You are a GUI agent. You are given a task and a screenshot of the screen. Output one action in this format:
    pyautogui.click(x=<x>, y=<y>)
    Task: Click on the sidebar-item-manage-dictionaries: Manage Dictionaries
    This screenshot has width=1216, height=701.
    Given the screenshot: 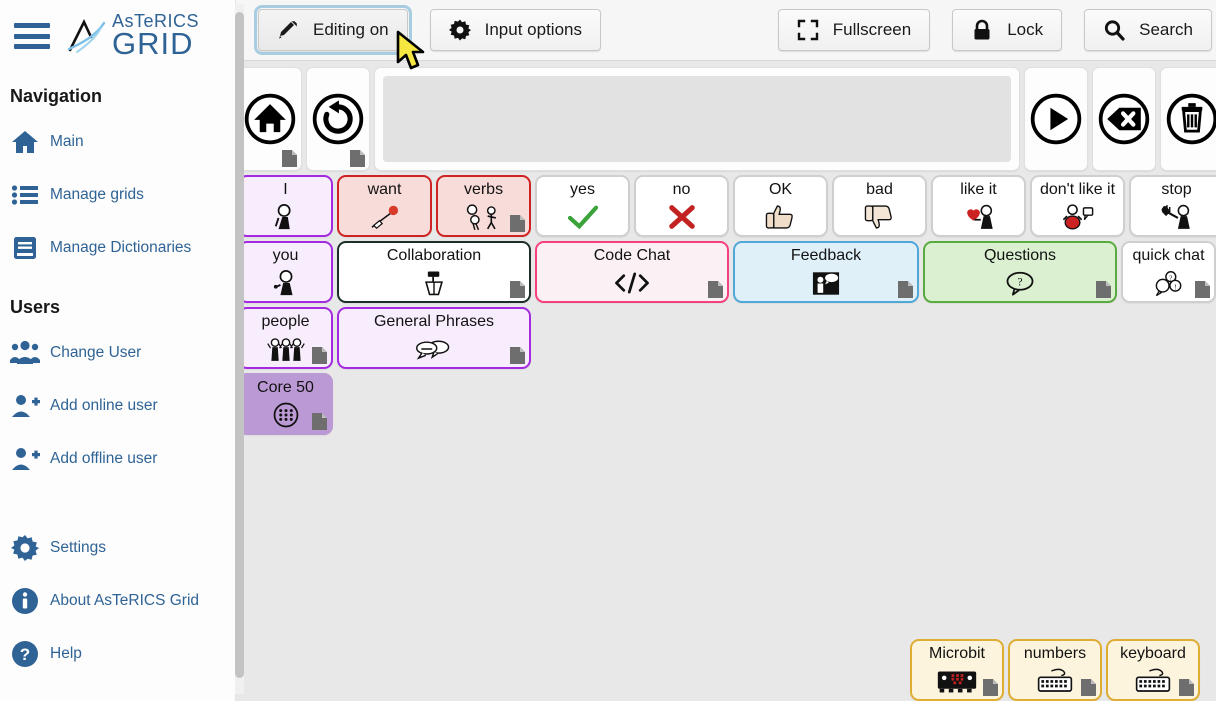 What is the action you would take?
    pyautogui.click(x=117, y=248)
    